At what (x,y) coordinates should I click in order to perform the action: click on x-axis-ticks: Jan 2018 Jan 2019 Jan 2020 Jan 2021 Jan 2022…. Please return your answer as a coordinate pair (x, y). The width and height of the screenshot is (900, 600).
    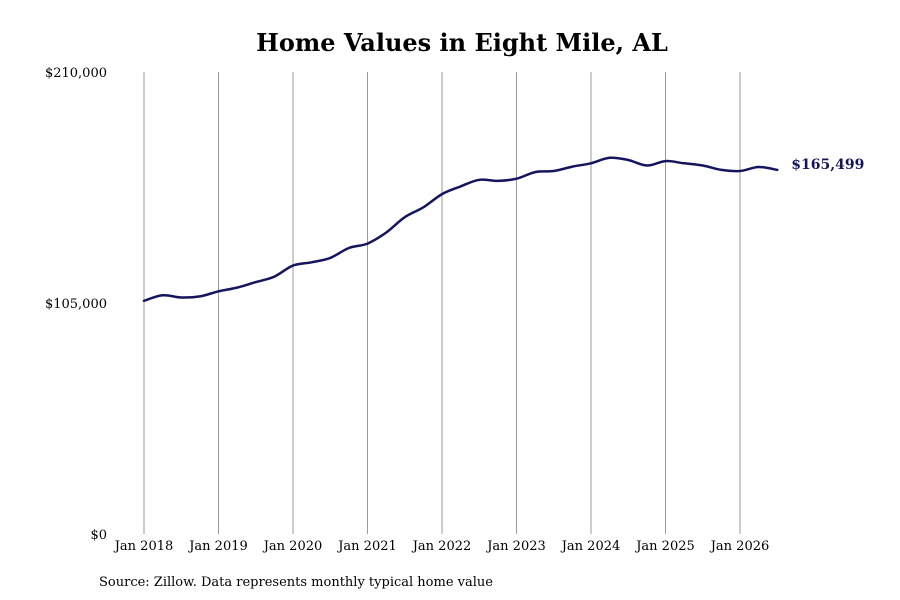
    Looking at the image, I should click on (441, 546).